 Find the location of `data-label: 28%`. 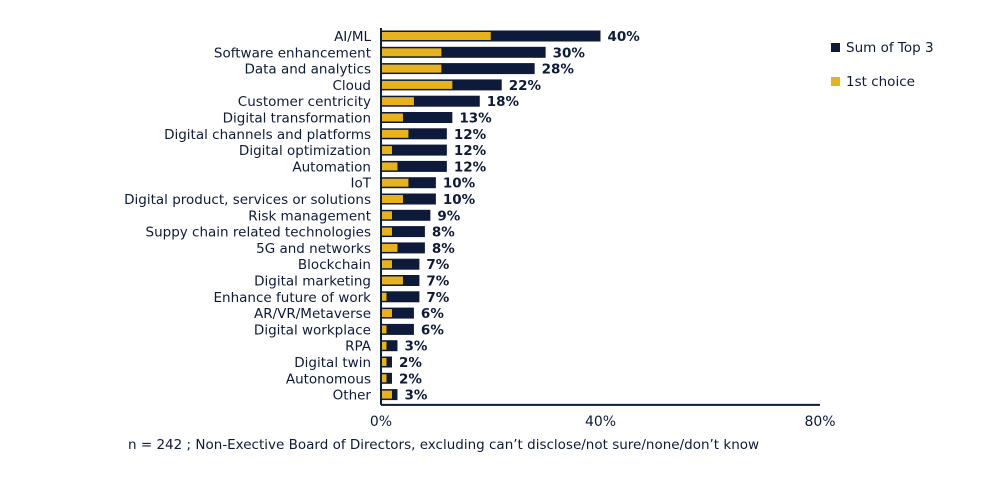

data-label: 28% is located at coordinates (558, 70).